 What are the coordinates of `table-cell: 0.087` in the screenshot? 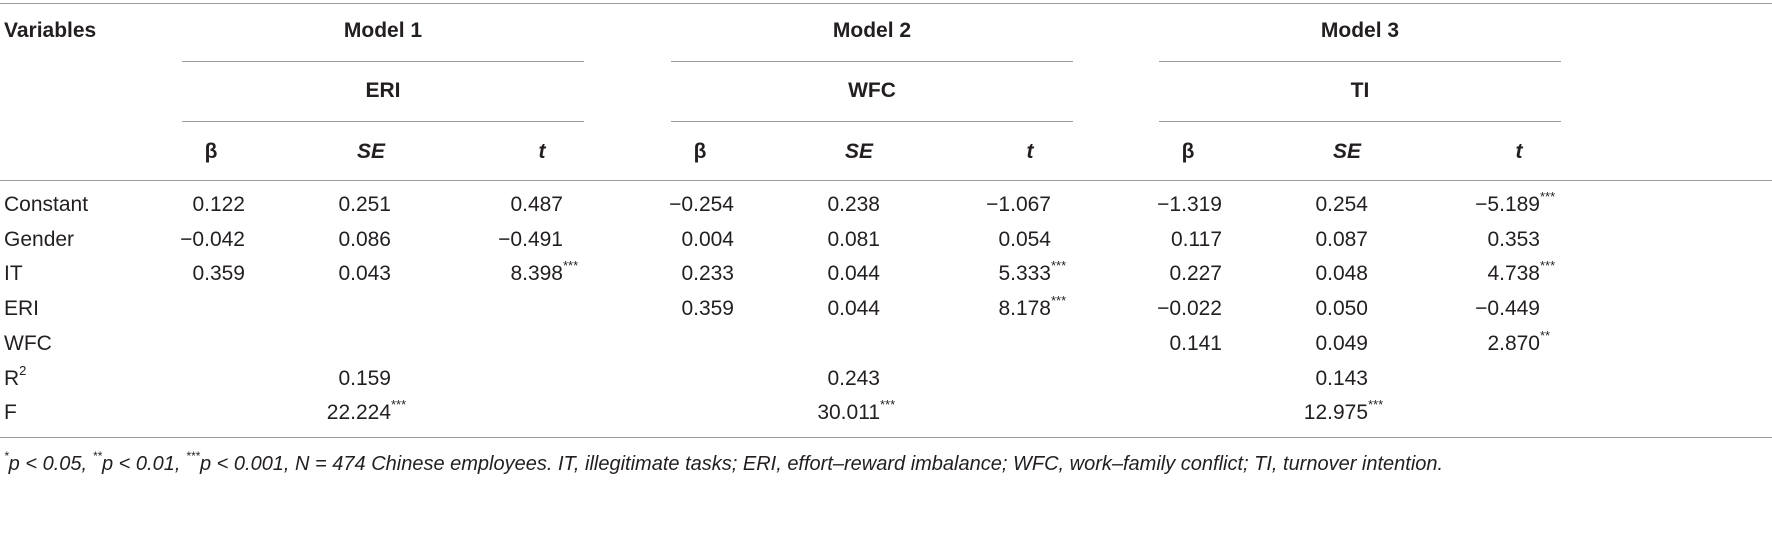 It's located at (1341, 239).